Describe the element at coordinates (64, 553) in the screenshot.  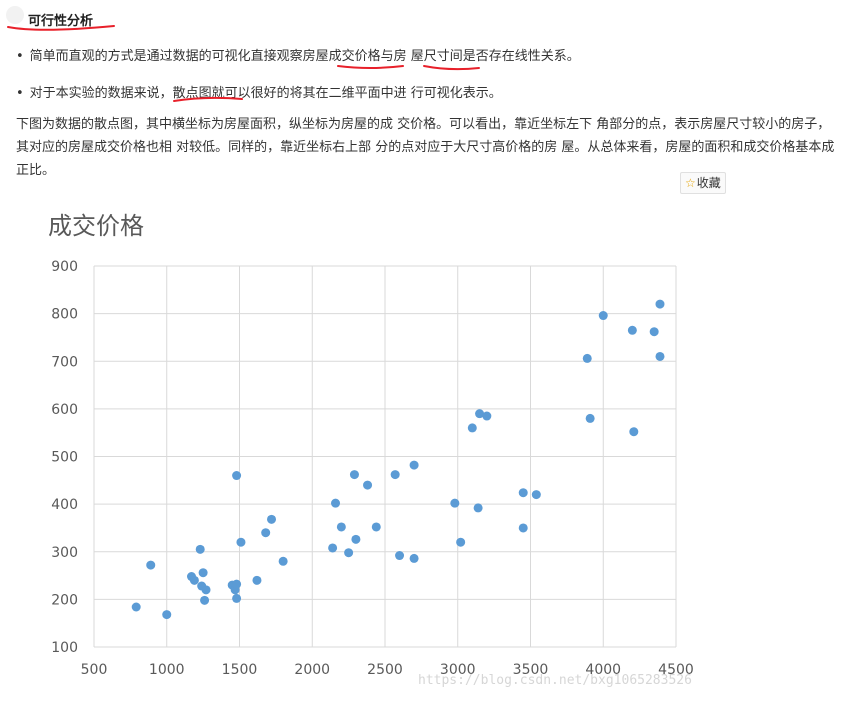
I see `y-tick-label: 300` at that location.